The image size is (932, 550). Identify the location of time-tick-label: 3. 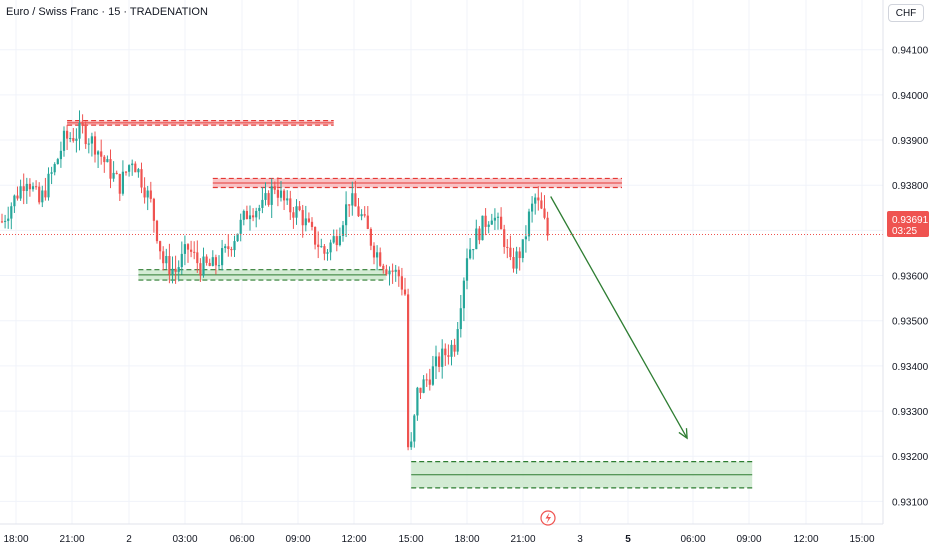
(580, 539).